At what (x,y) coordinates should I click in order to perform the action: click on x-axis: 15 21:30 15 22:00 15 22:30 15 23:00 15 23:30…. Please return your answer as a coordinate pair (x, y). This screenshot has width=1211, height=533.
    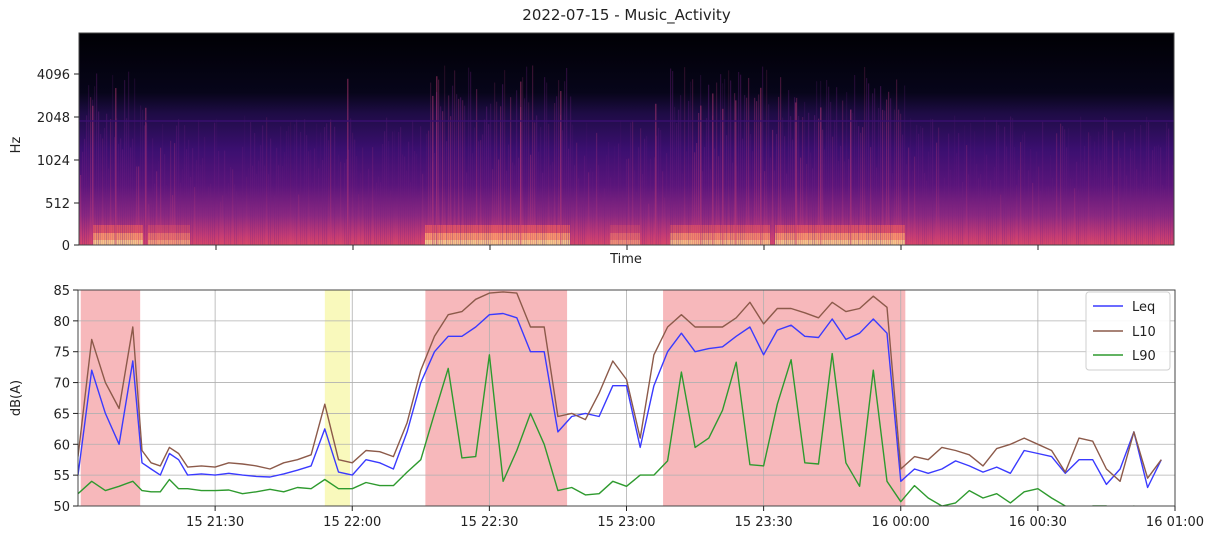
    Looking at the image, I should click on (695, 518).